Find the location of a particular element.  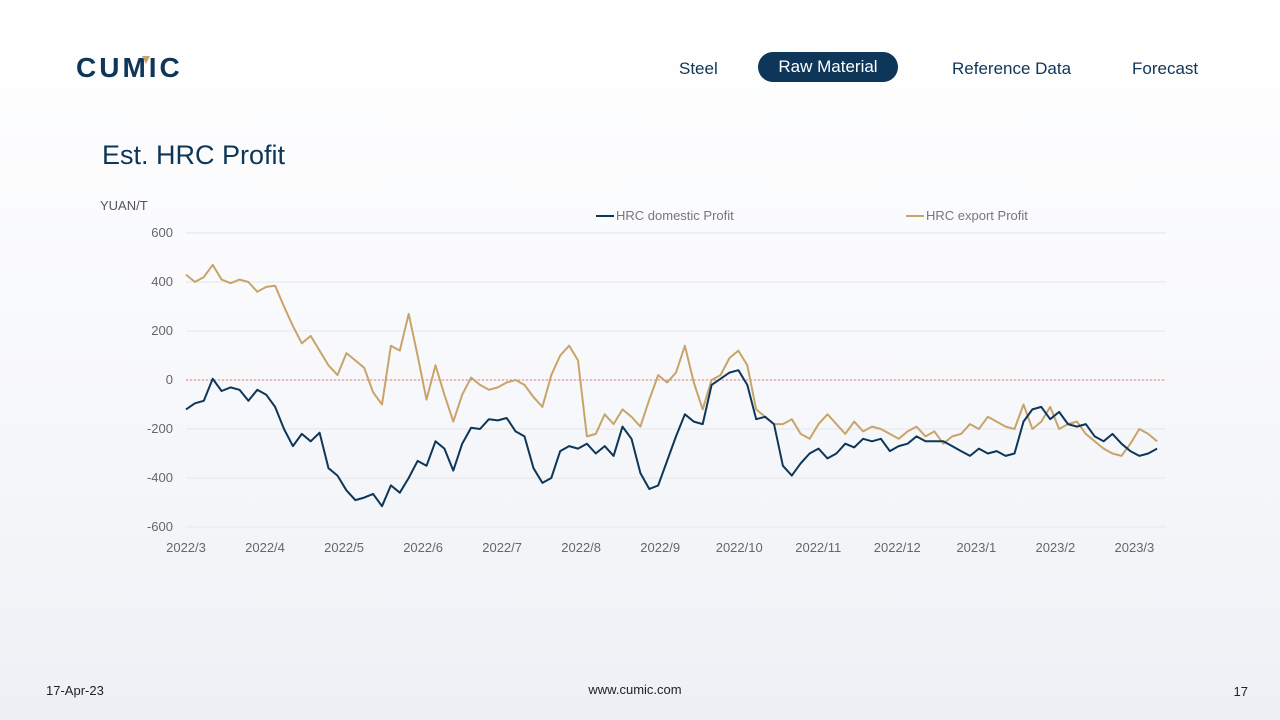

nav-tab-raw-material: Raw Material is located at coordinates (828, 67).